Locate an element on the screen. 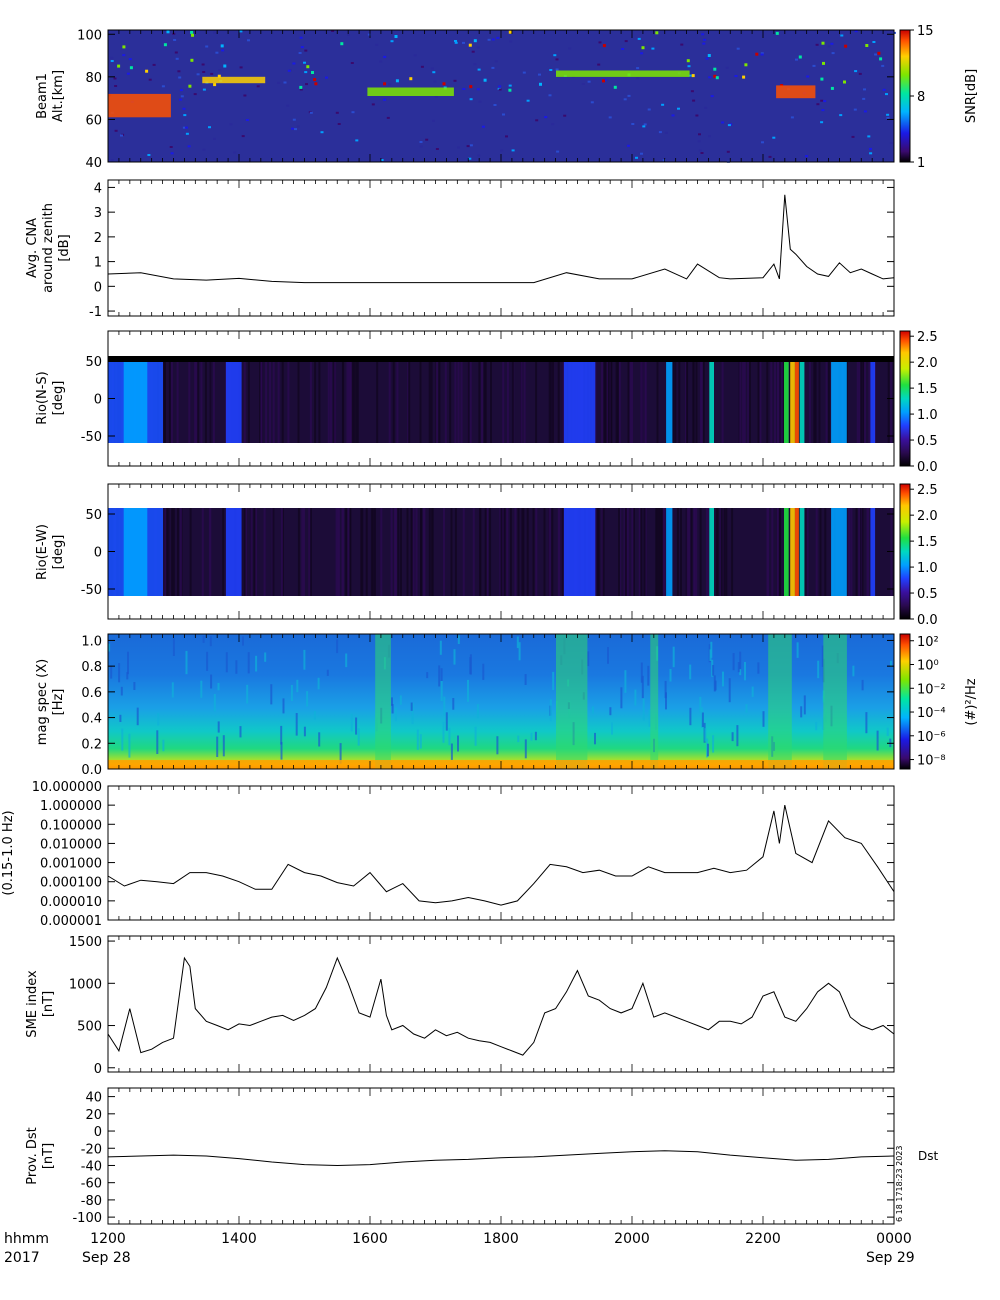  colorbar-tick-label: 0.0 is located at coordinates (927, 467).